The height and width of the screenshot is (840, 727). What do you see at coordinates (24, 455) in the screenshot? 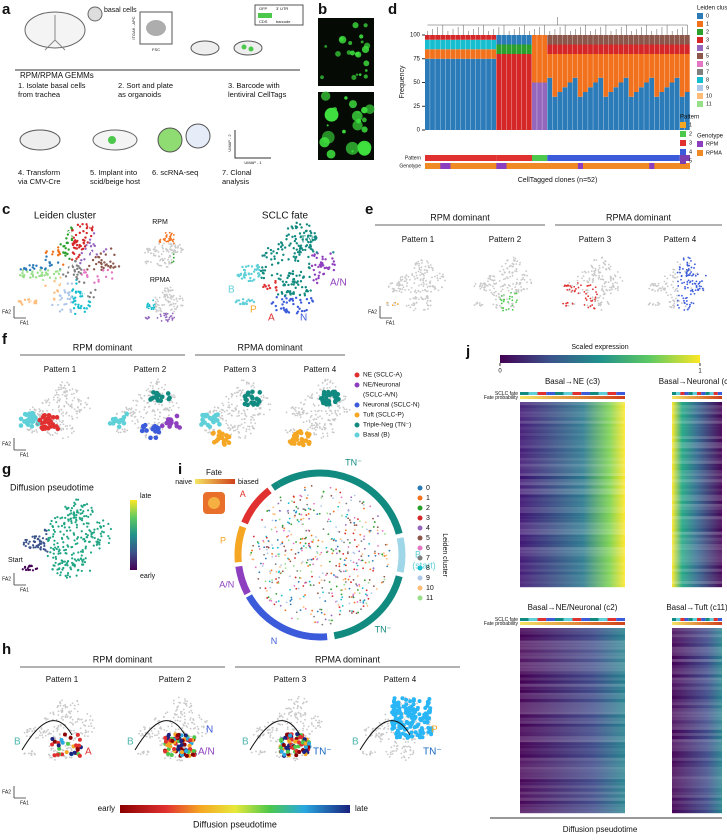
I see `label: FA1` at bounding box center [24, 455].